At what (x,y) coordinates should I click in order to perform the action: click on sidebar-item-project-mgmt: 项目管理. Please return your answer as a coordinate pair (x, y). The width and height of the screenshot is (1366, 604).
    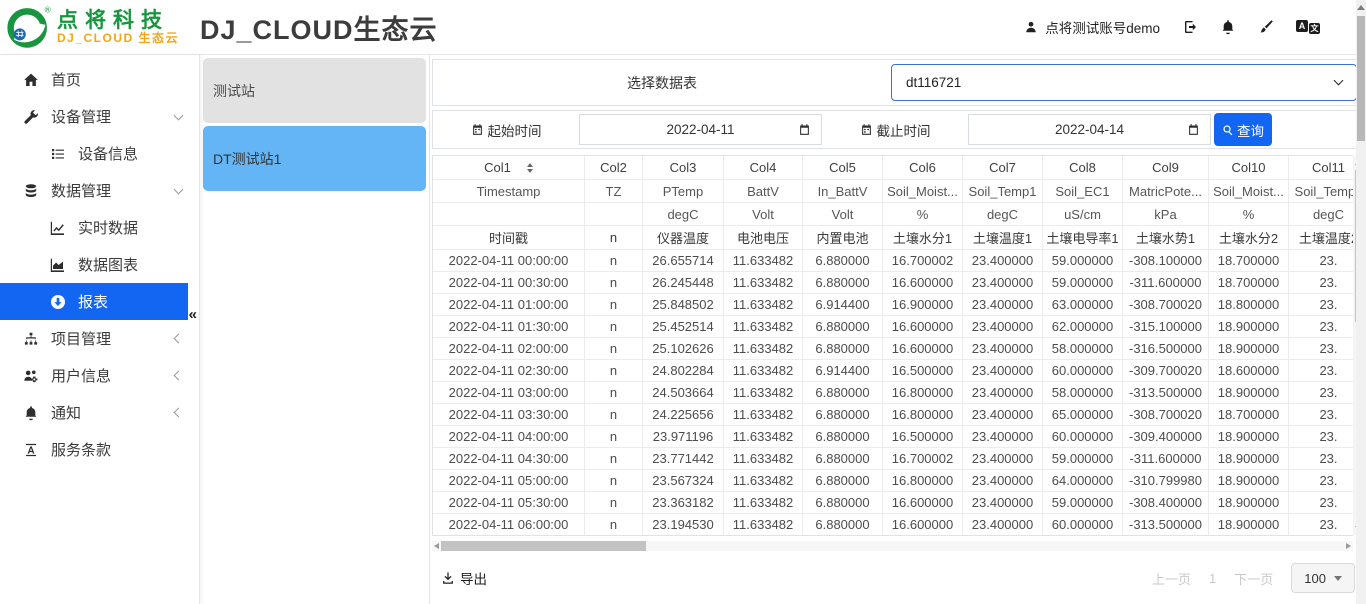
    Looking at the image, I should click on (99, 338).